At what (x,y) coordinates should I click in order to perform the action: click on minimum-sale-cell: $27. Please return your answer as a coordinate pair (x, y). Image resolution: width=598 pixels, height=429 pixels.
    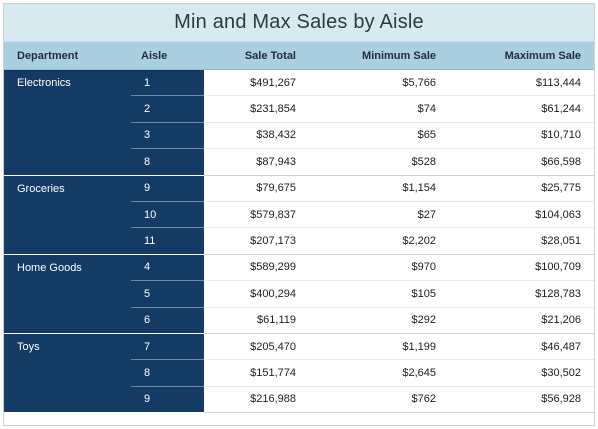
    Looking at the image, I should click on (374, 215).